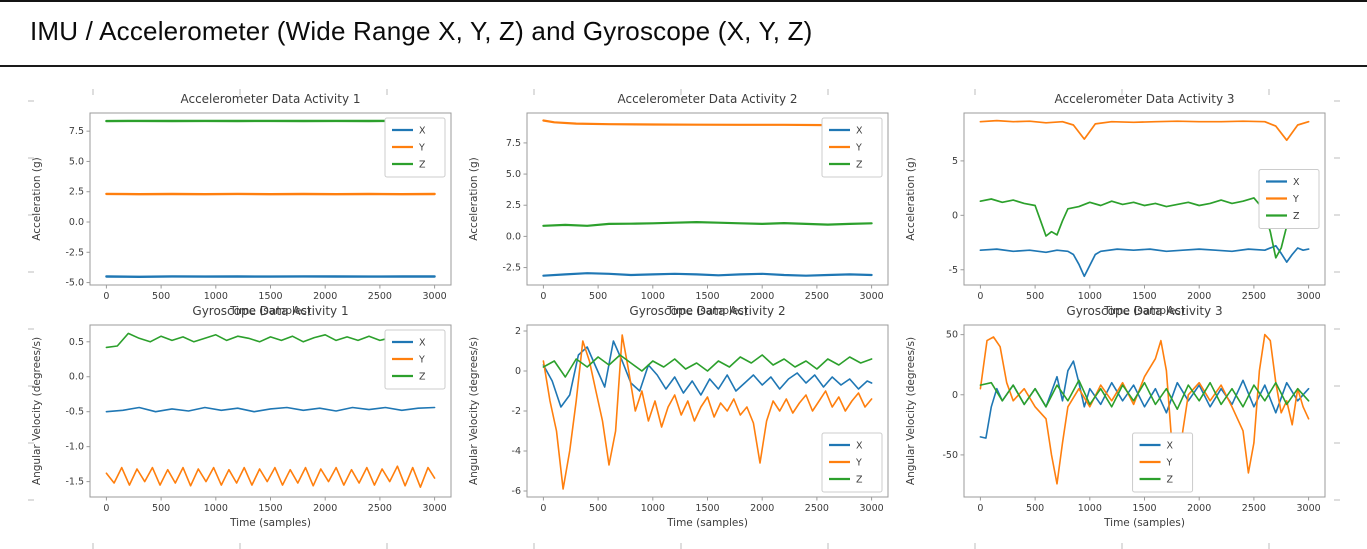 Image resolution: width=1367 pixels, height=549 pixels. I want to click on y-tick-label: 0.5, so click(76, 342).